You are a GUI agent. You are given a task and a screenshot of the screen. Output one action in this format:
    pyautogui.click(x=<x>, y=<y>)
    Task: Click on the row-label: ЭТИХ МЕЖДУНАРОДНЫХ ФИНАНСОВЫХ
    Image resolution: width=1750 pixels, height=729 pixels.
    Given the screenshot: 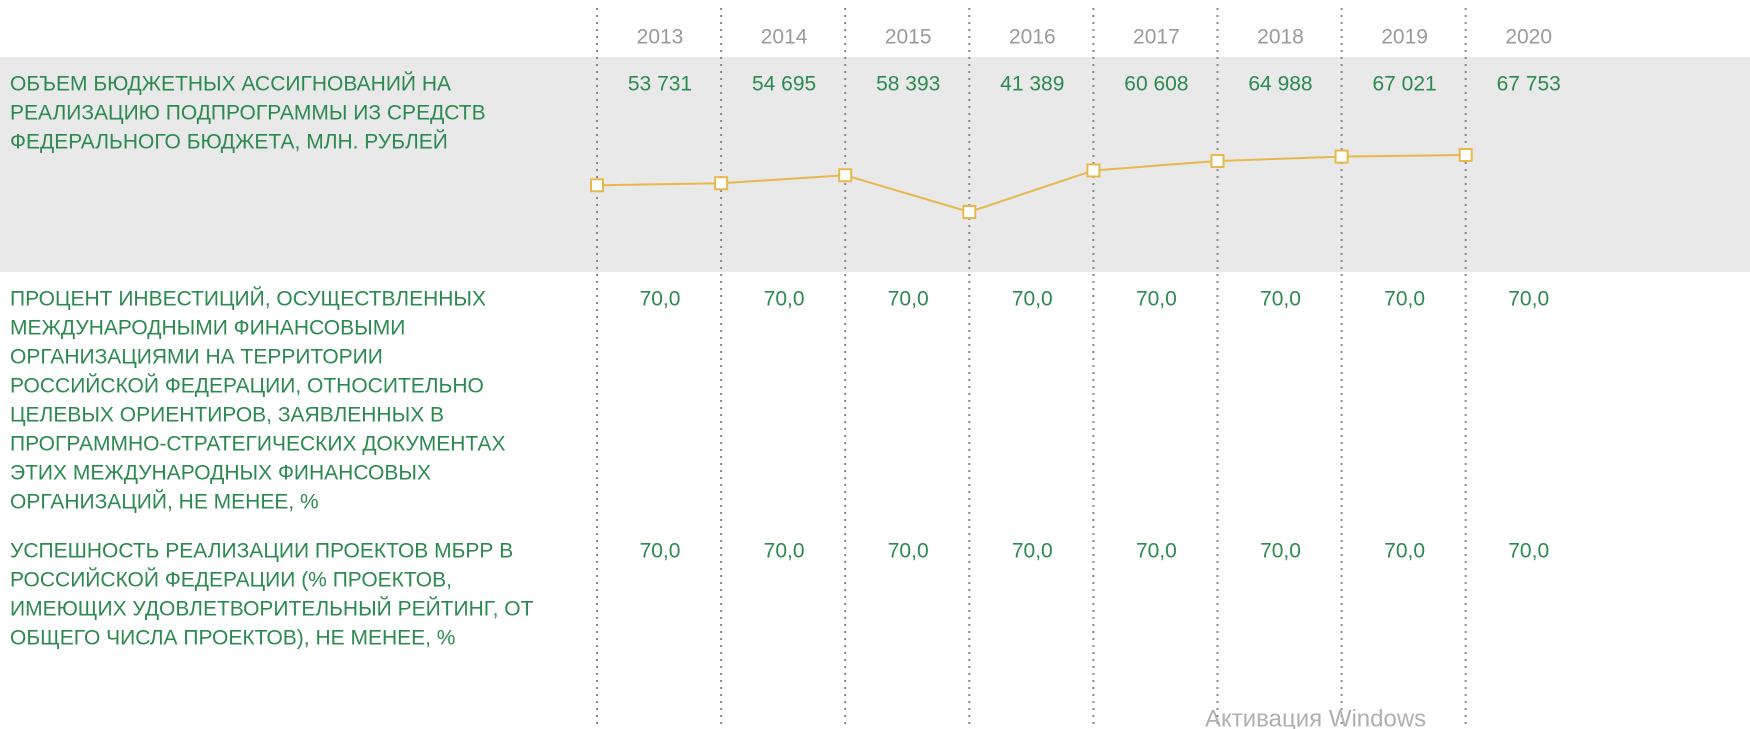 What is the action you would take?
    pyautogui.click(x=220, y=473)
    